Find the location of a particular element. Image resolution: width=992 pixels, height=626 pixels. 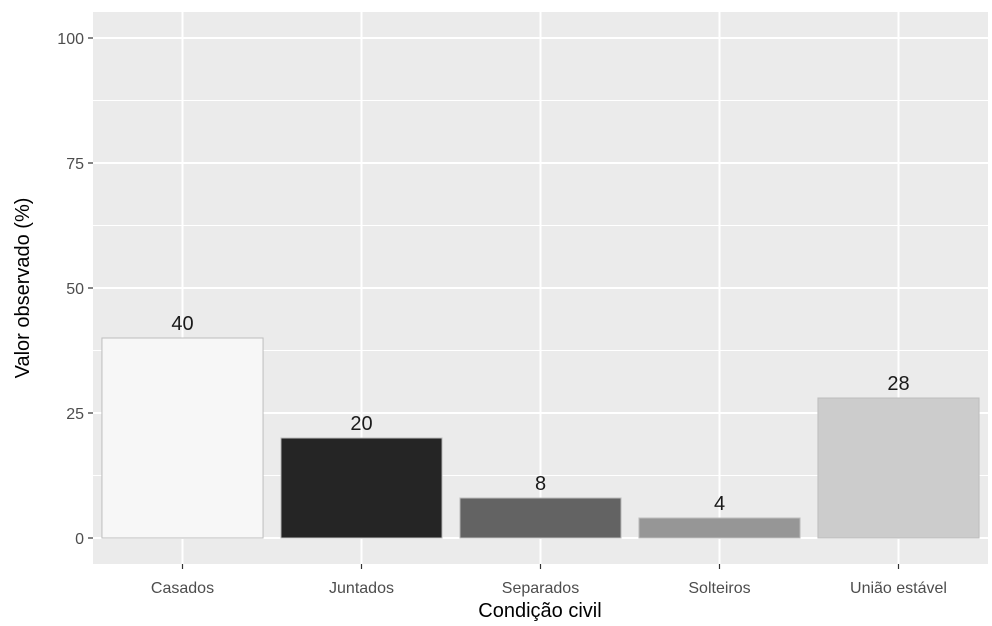

x-tick-label: União estável is located at coordinates (898, 588).